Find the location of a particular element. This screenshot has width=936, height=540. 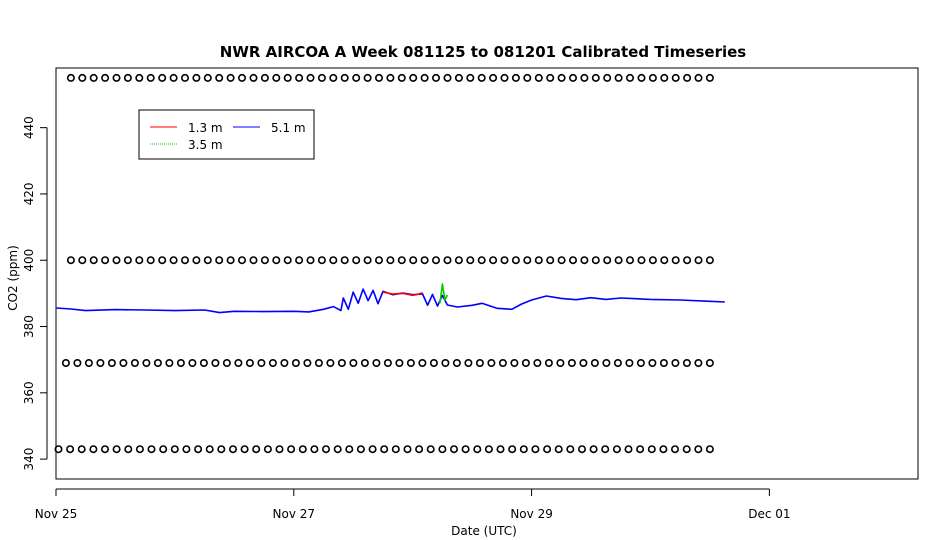

legend-label-5-1m: 5.1 m is located at coordinates (288, 128).